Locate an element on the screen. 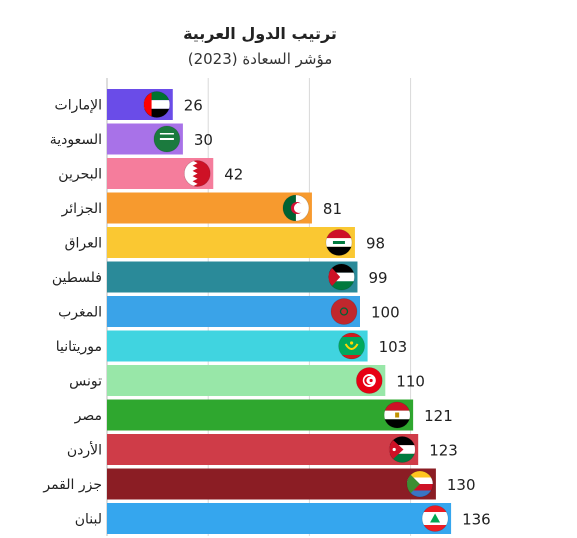  category-label: البحرين is located at coordinates (80, 175).